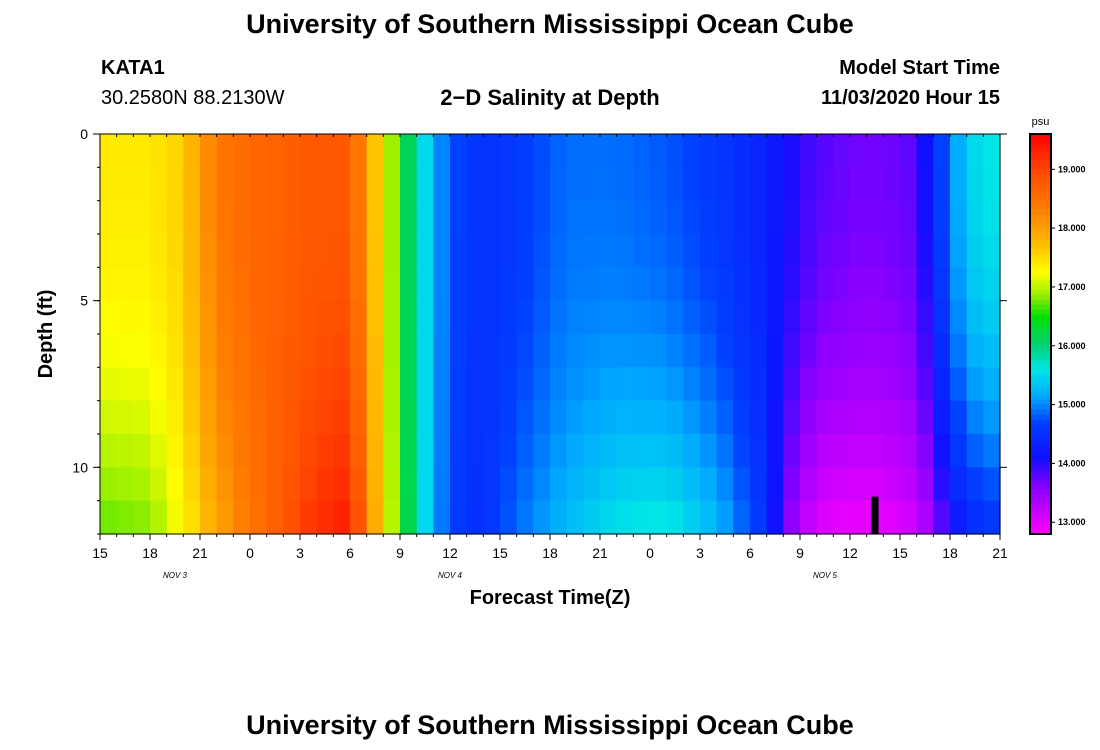 The height and width of the screenshot is (750, 1100). Describe the element at coordinates (200, 553) in the screenshot. I see `x-tick-label: 21` at that location.